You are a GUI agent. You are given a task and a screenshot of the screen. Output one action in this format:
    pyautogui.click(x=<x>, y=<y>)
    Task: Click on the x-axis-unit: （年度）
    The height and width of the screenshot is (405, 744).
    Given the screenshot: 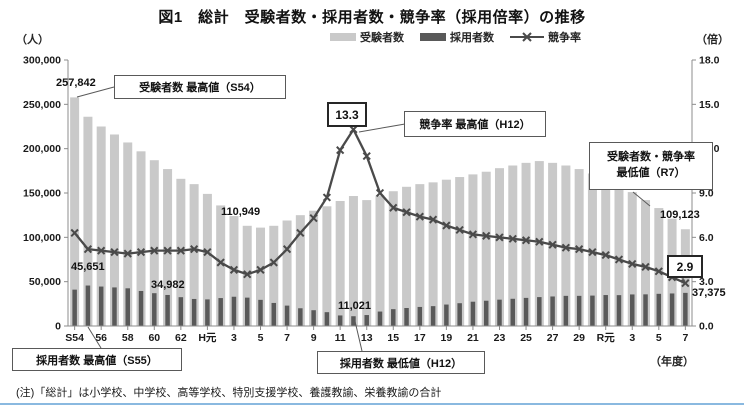 What is the action you would take?
    pyautogui.click(x=672, y=362)
    